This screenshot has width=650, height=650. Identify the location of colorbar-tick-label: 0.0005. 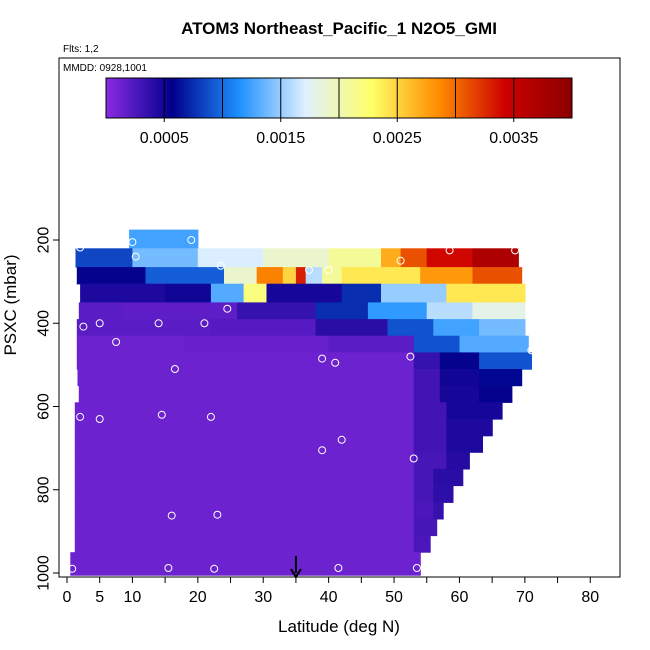
(164, 138).